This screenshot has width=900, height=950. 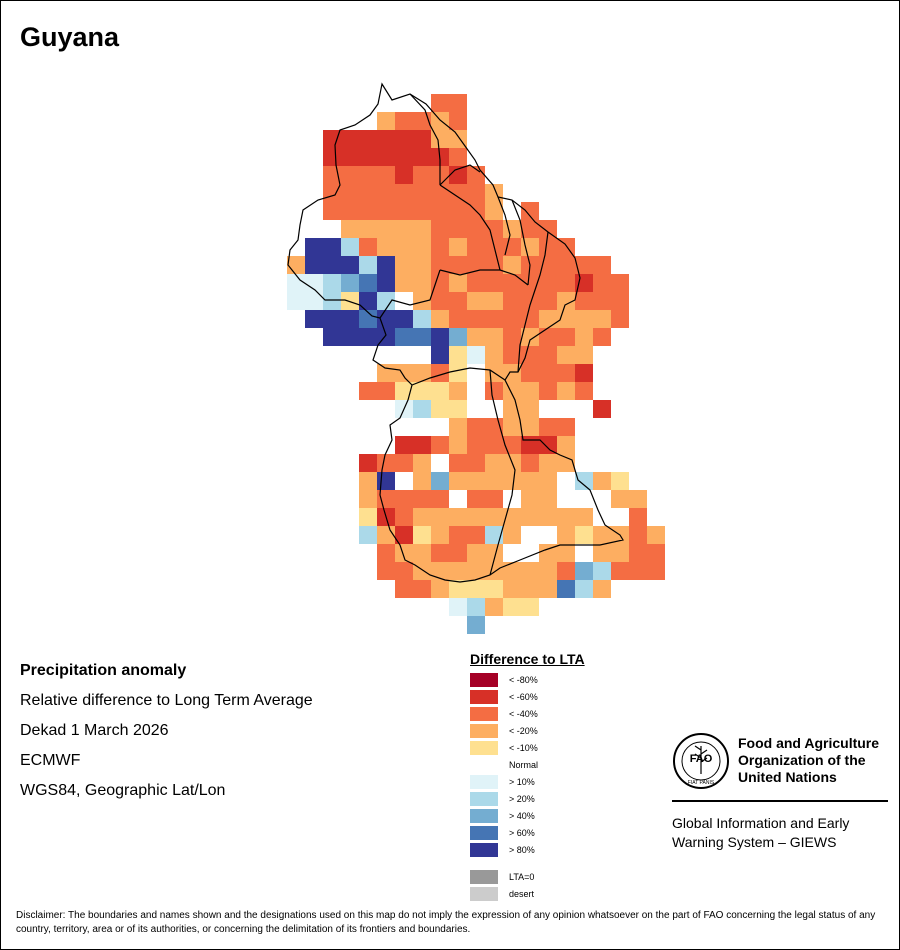 I want to click on fao-emblem-icon: FAO FIAT PANIS, so click(x=701, y=761).